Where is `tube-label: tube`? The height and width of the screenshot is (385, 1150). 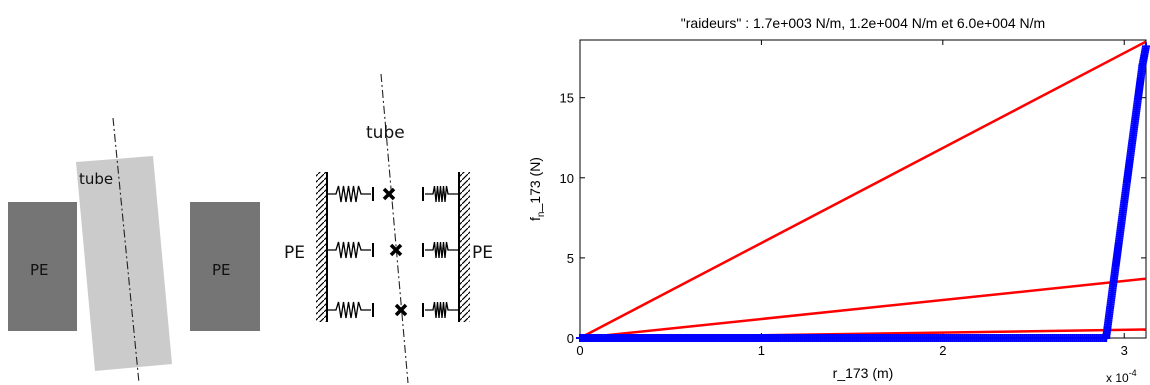 tube-label: tube is located at coordinates (96, 179).